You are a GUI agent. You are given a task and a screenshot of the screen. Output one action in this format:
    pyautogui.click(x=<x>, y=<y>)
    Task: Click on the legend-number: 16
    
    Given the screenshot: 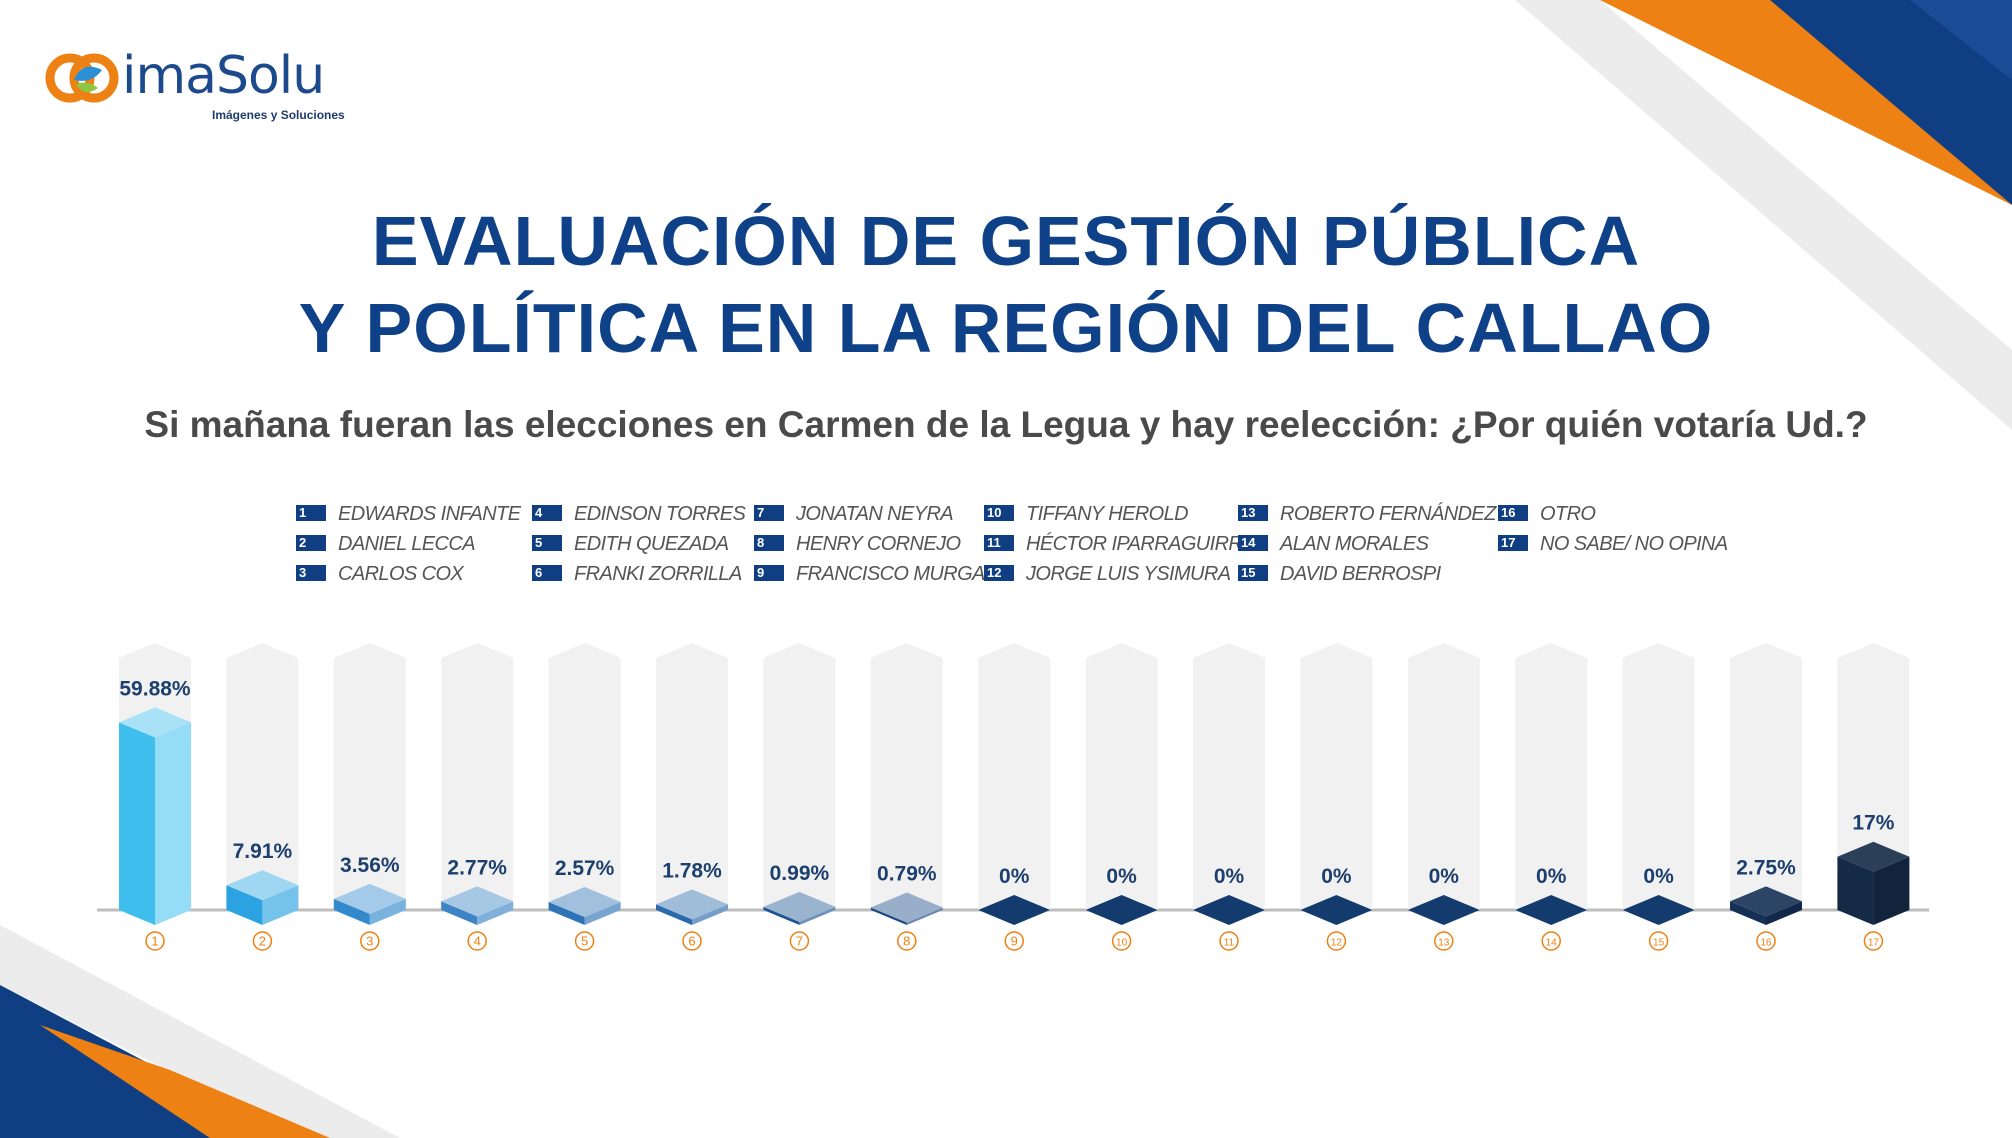 What is the action you would take?
    pyautogui.click(x=1513, y=513)
    